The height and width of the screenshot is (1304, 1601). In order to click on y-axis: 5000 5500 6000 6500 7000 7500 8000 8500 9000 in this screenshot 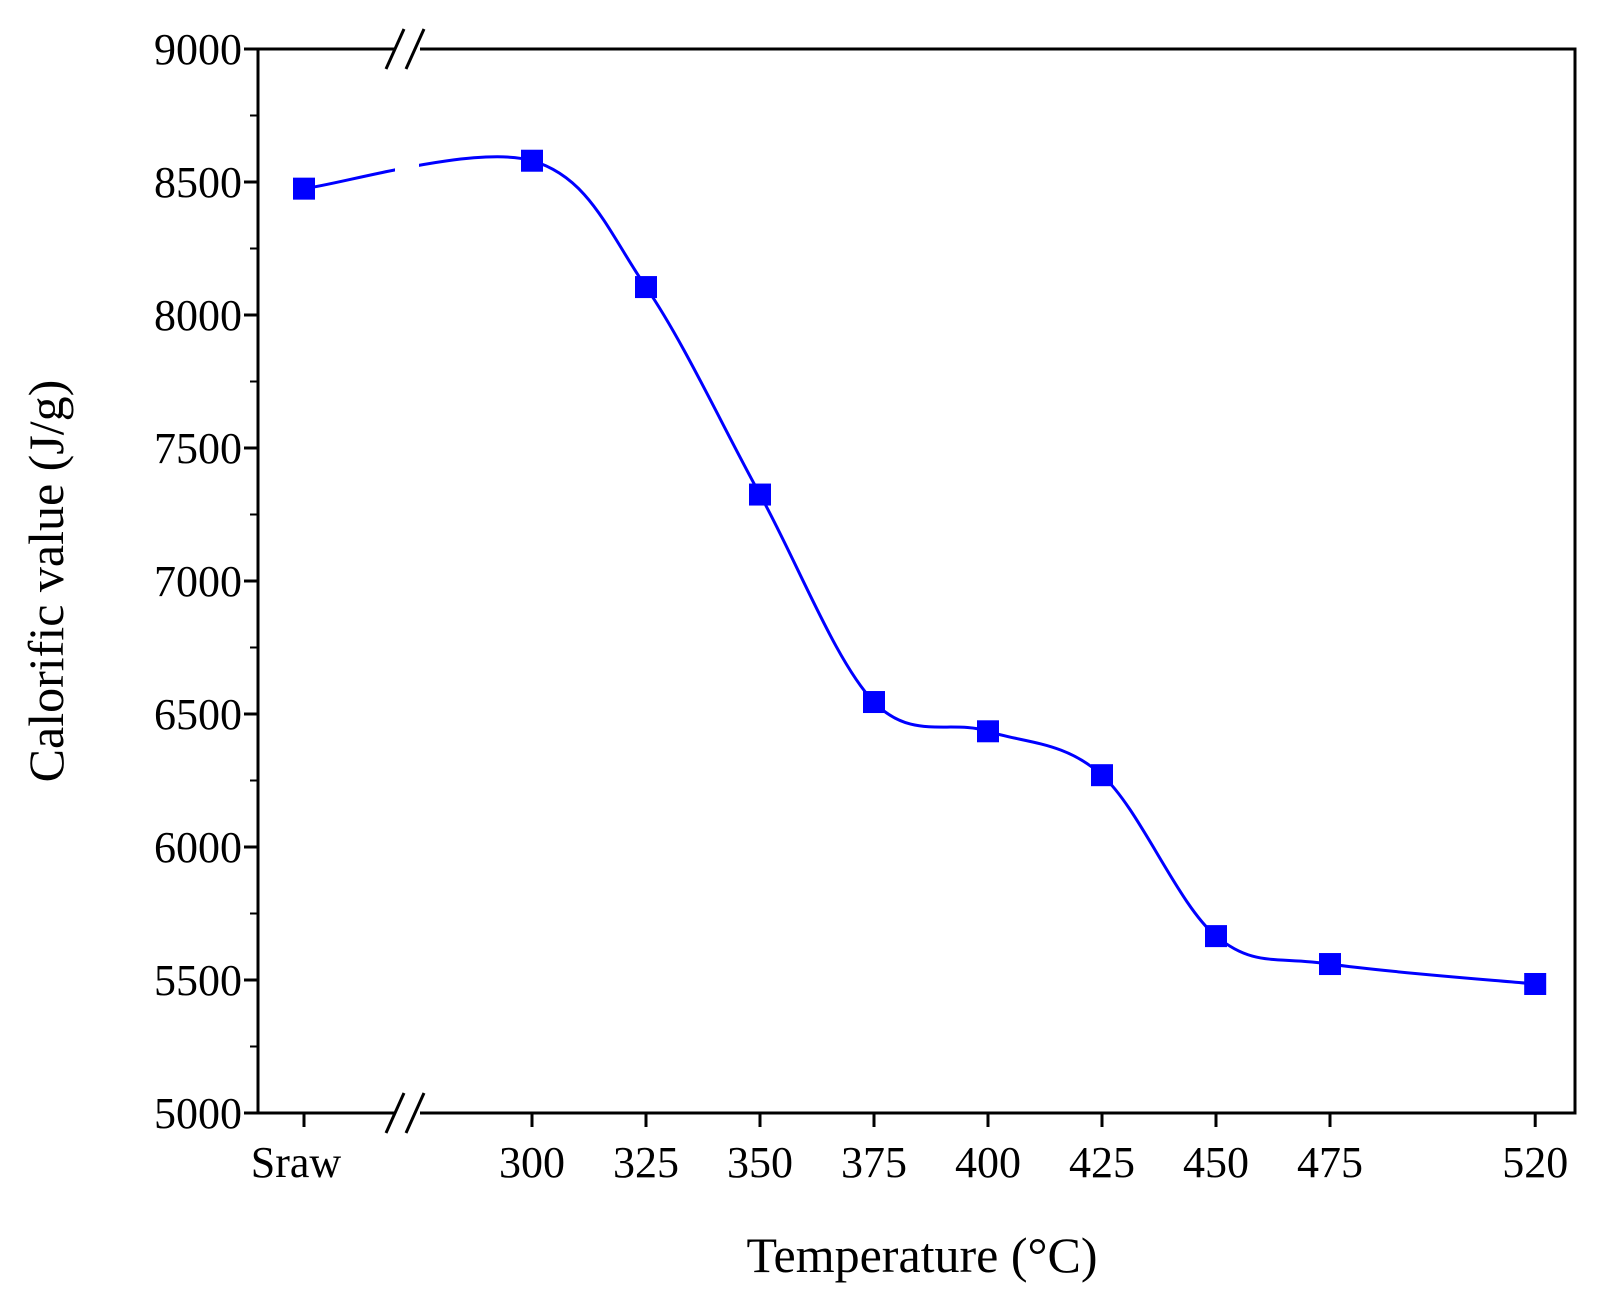, I will do `click(206, 581)`.